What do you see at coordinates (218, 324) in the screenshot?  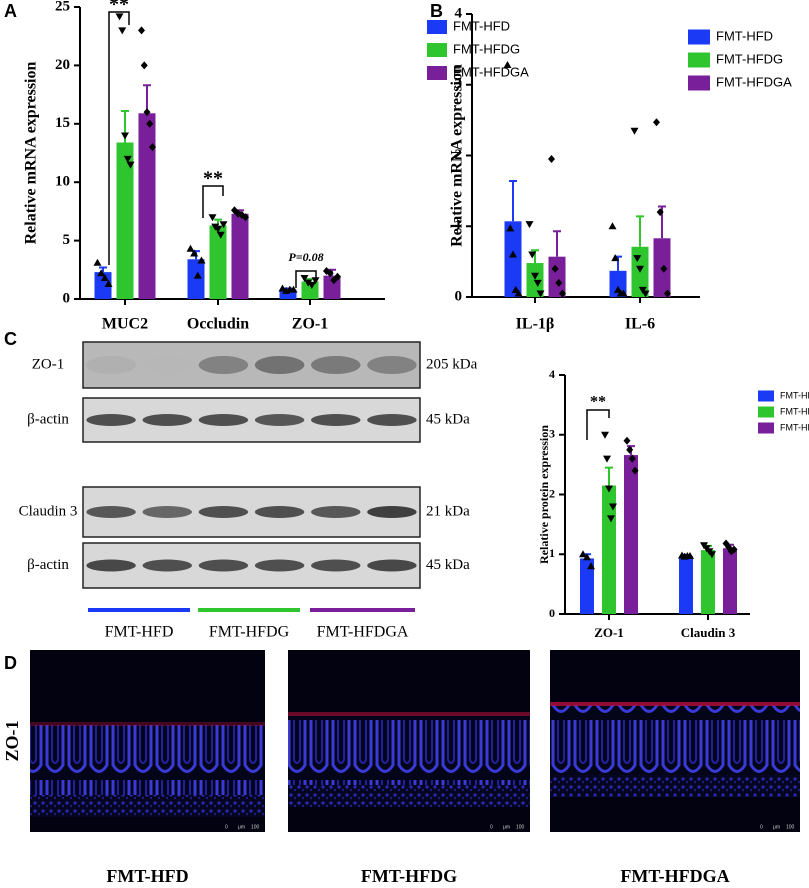 I see `x-tick-label: Occludin` at bounding box center [218, 324].